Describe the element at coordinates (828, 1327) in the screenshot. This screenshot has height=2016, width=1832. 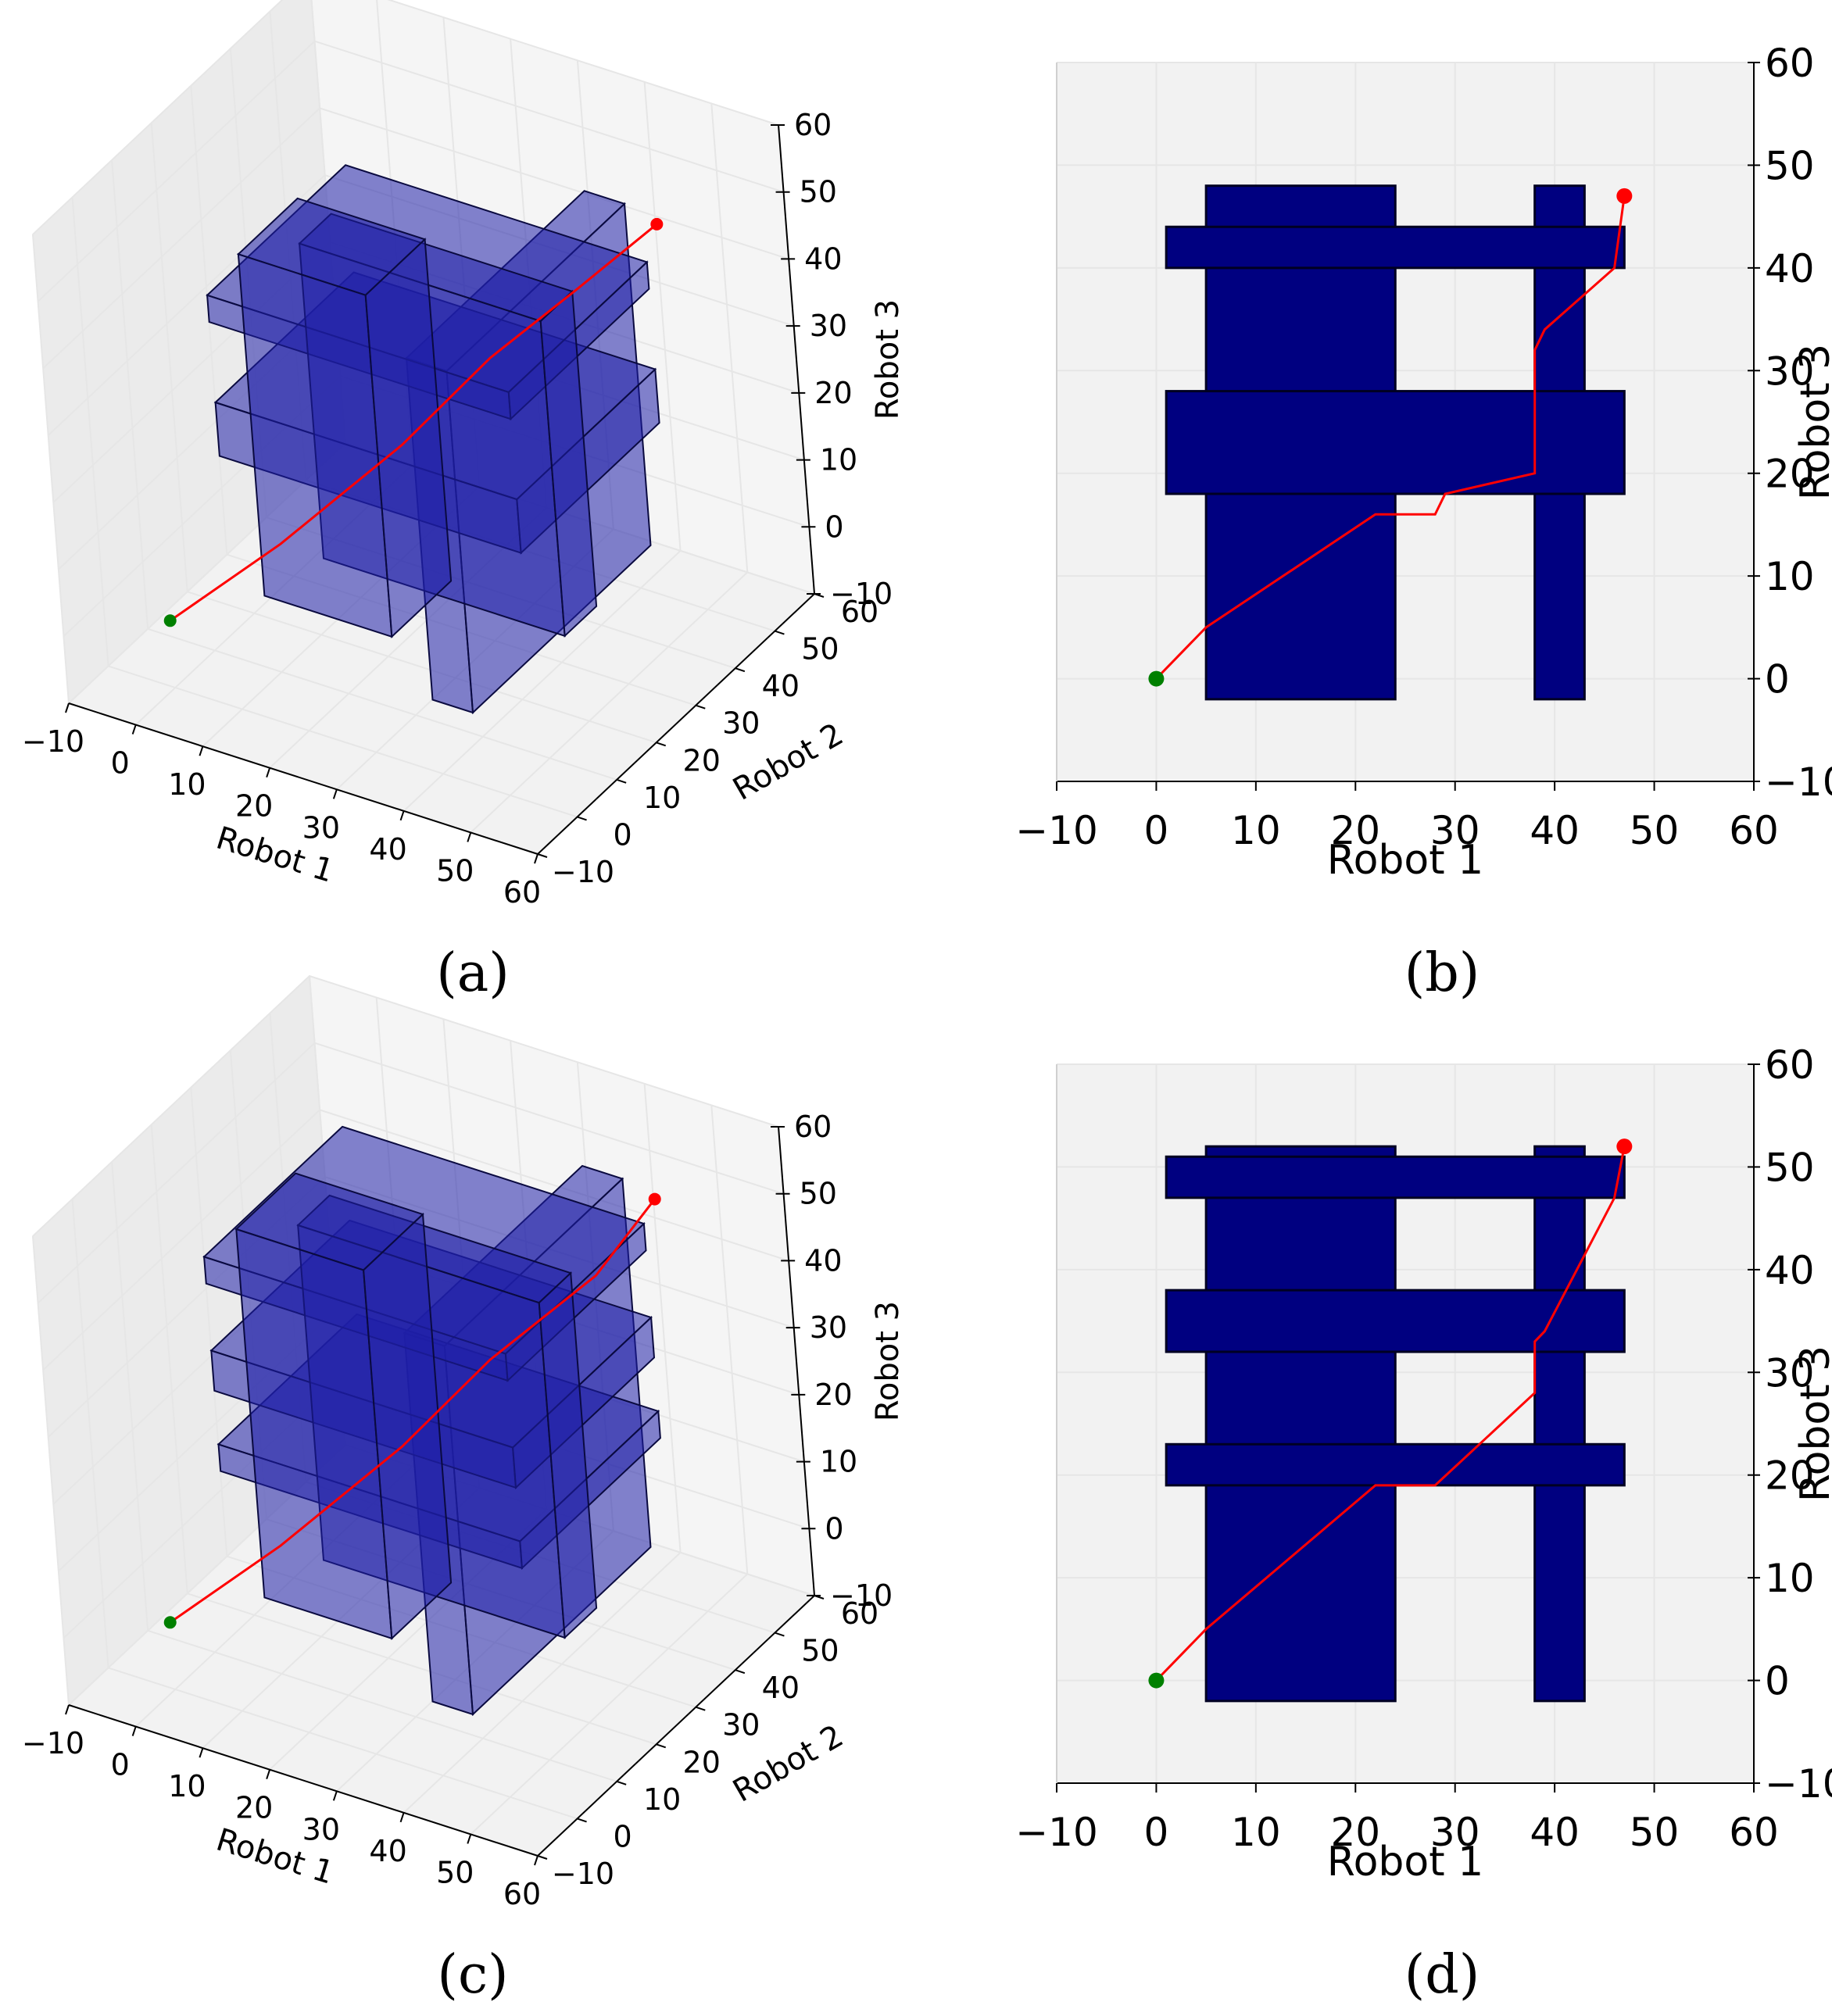
I see `z-tick-label: 30` at that location.